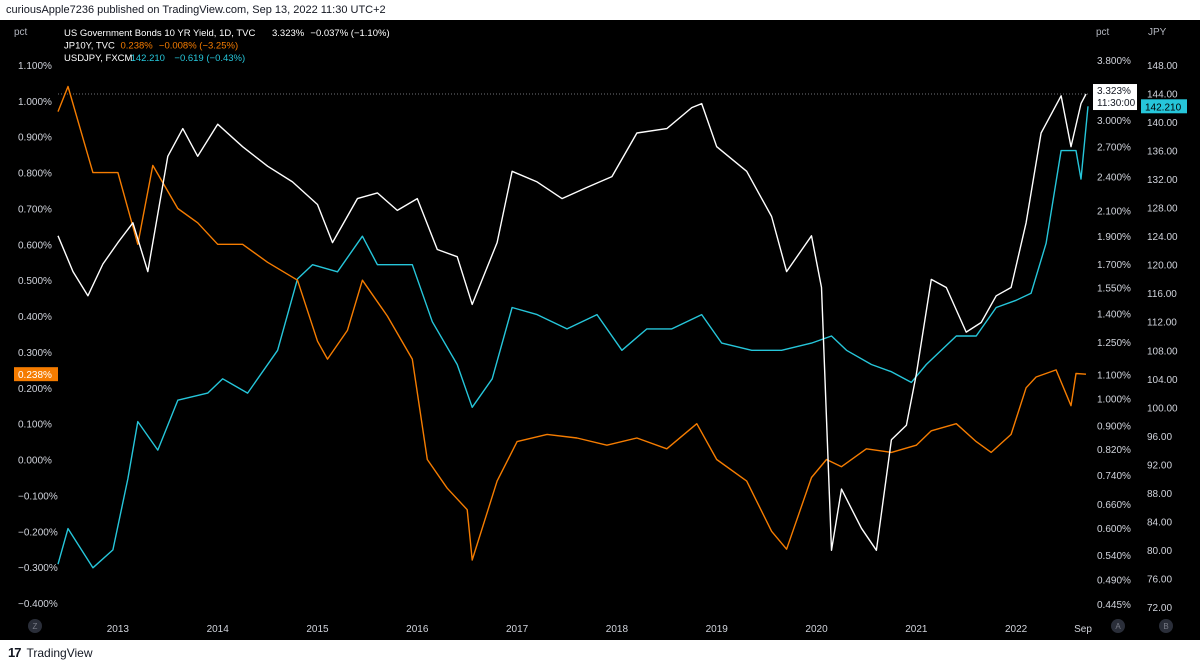 The width and height of the screenshot is (1200, 664). Describe the element at coordinates (1162, 237) in the screenshot. I see `right-axis-tick-label: 124.00` at that location.